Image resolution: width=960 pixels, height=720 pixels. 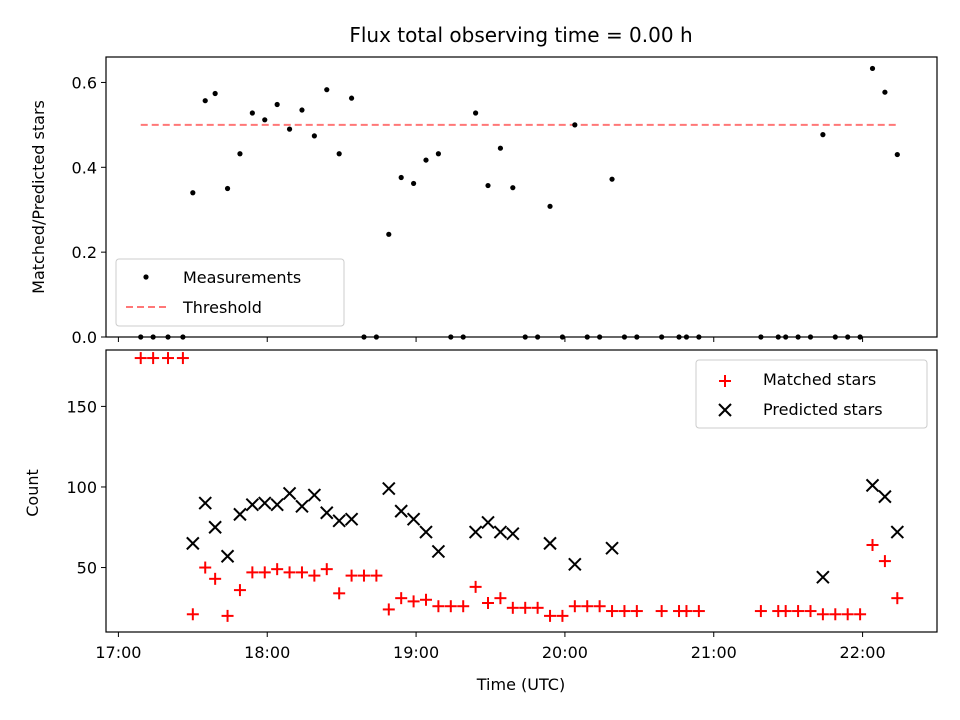 I want to click on legend-measurements-marker, so click(x=146, y=277).